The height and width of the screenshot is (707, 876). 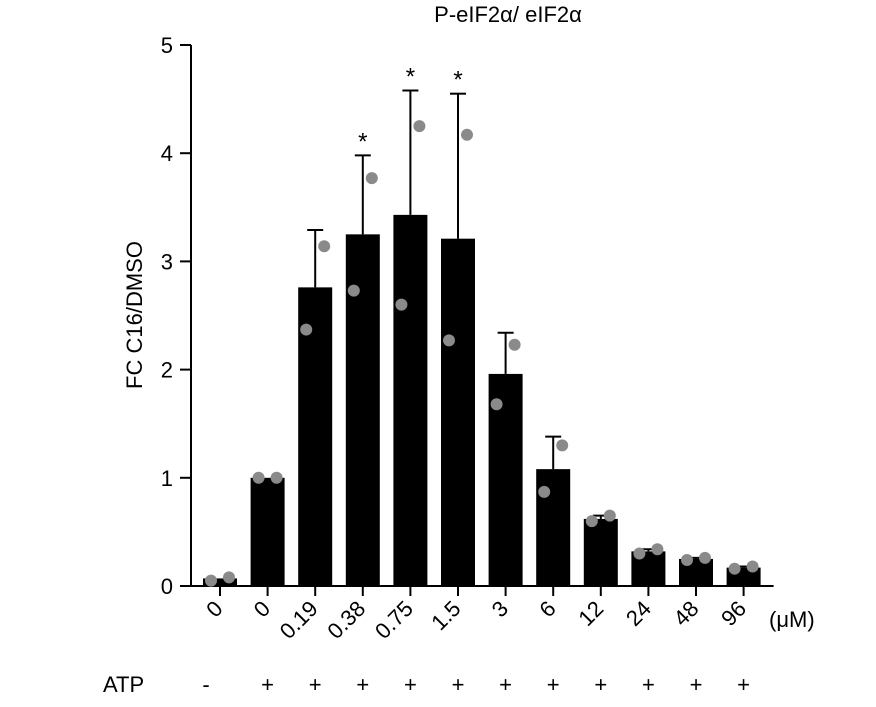 I want to click on x-tick-label: 0.38, so click(x=346, y=620).